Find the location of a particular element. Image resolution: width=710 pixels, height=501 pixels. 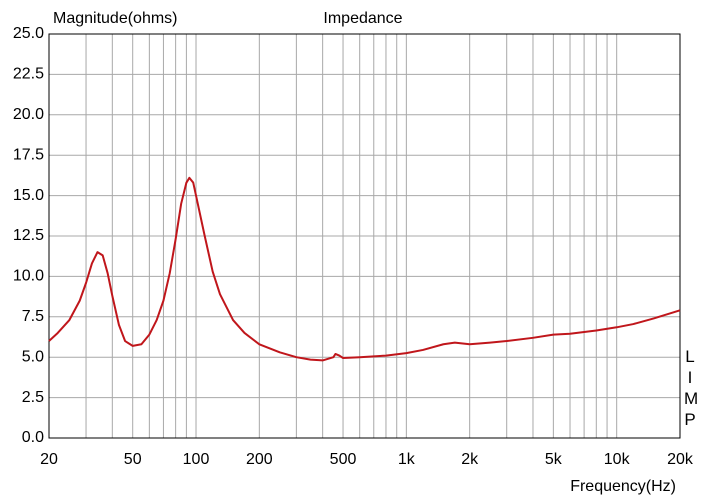

y-axis-label: Magnitude(ohms) is located at coordinates (115, 18).